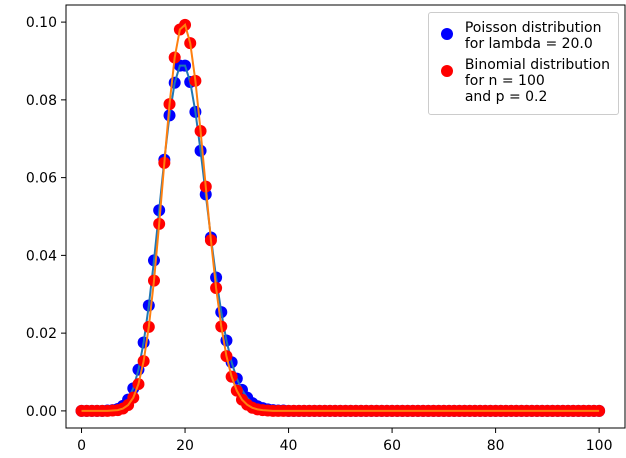 This screenshot has width=626, height=458. What do you see at coordinates (599, 410) in the screenshot?
I see `point` at bounding box center [599, 410].